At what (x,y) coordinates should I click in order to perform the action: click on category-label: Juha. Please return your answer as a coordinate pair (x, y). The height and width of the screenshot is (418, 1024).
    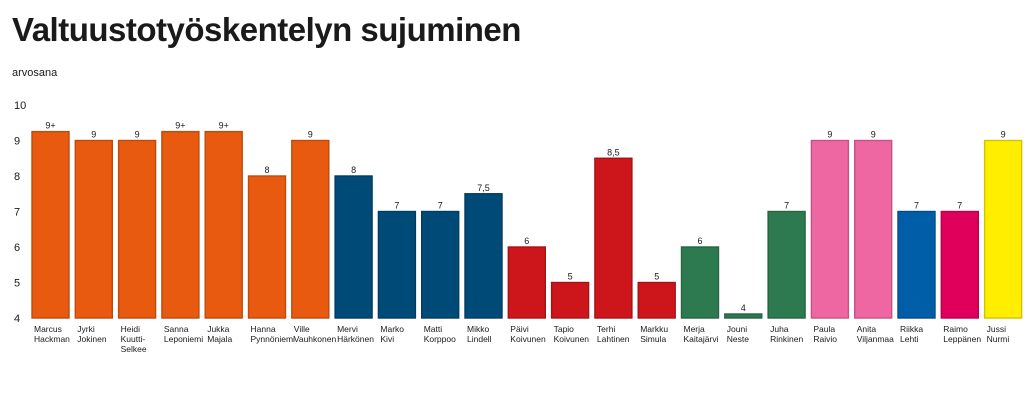
    Looking at the image, I should click on (779, 329).